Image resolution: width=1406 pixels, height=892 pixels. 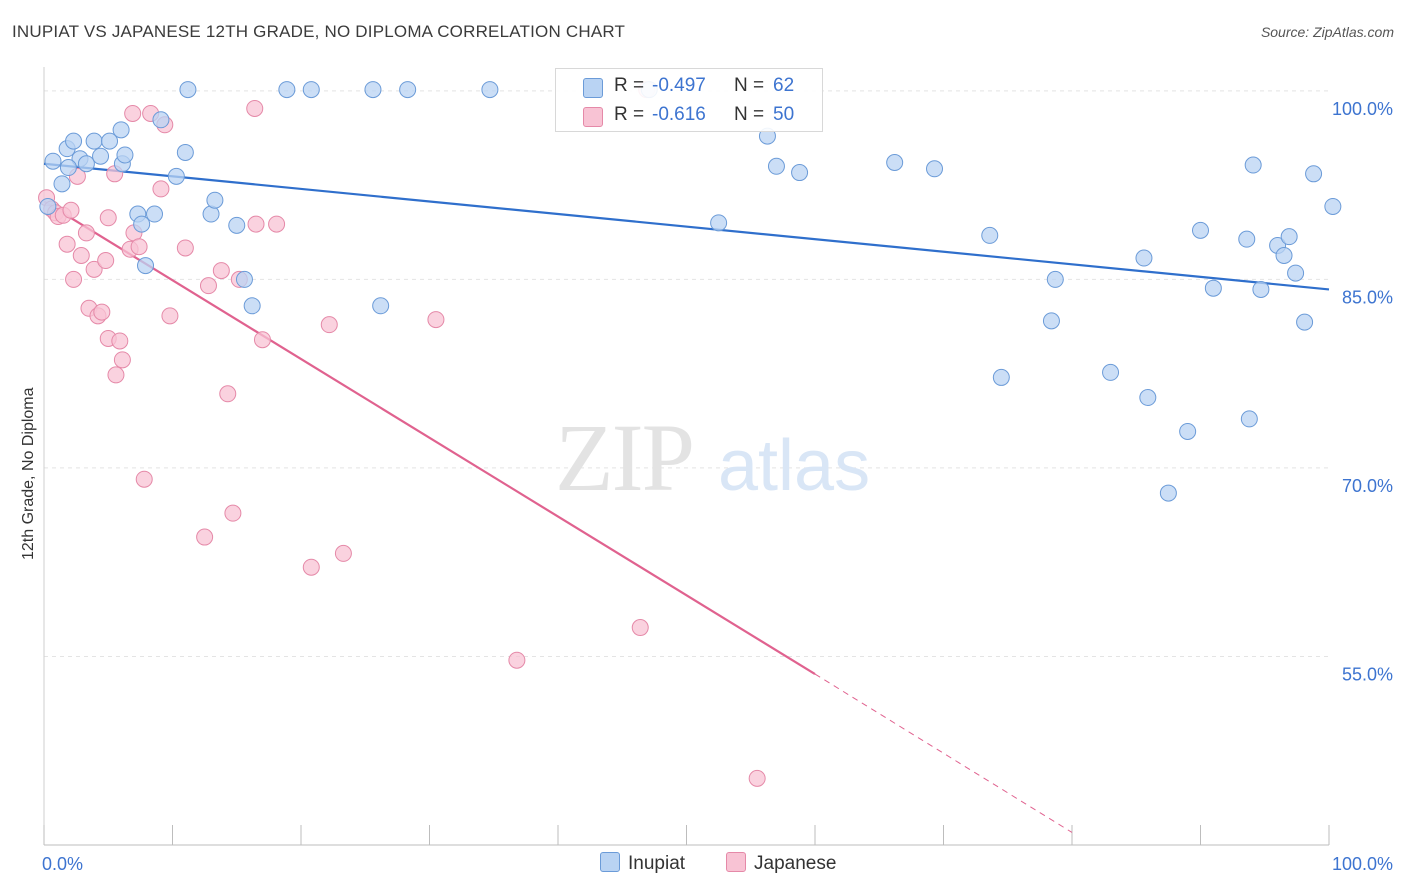 What do you see at coordinates (62, 864) in the screenshot?
I see `x-tick-label-0: 0.0%` at bounding box center [62, 864].